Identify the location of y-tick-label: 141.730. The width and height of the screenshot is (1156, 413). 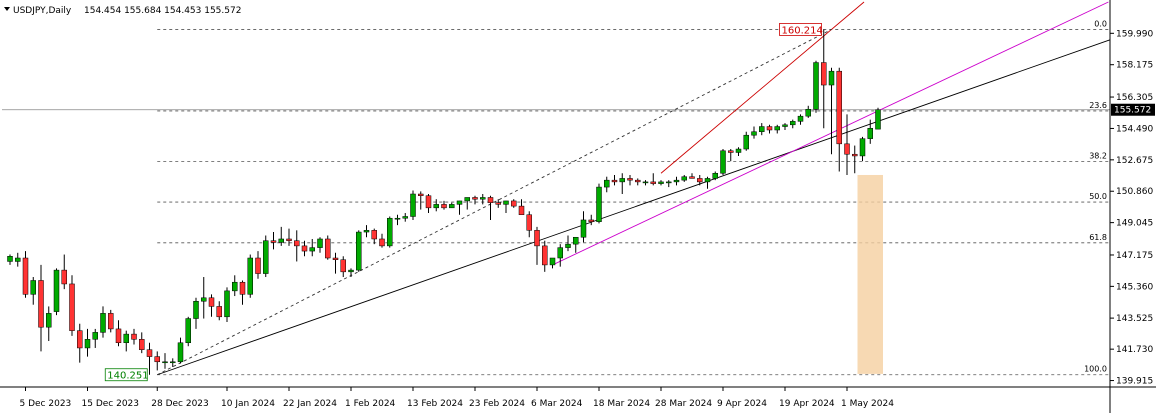
(1134, 350).